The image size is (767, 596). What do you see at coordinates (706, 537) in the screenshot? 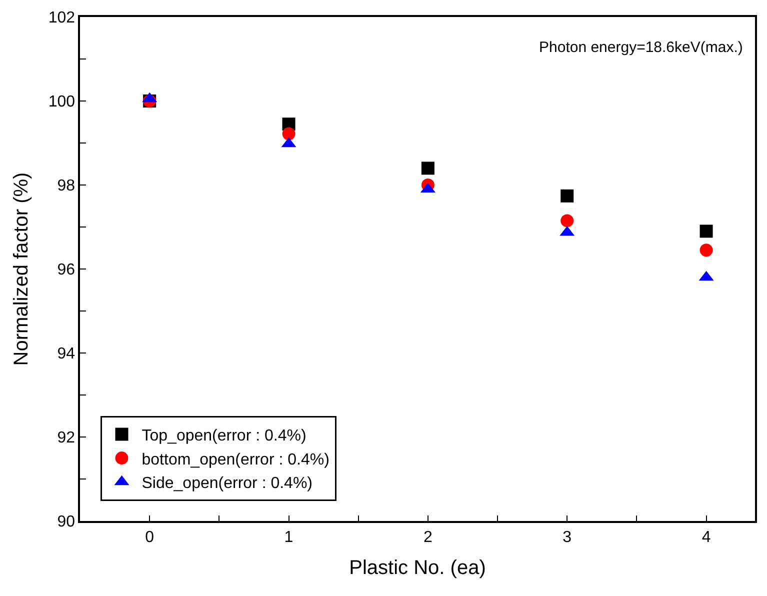
I see `x-tick-label: 4` at bounding box center [706, 537].